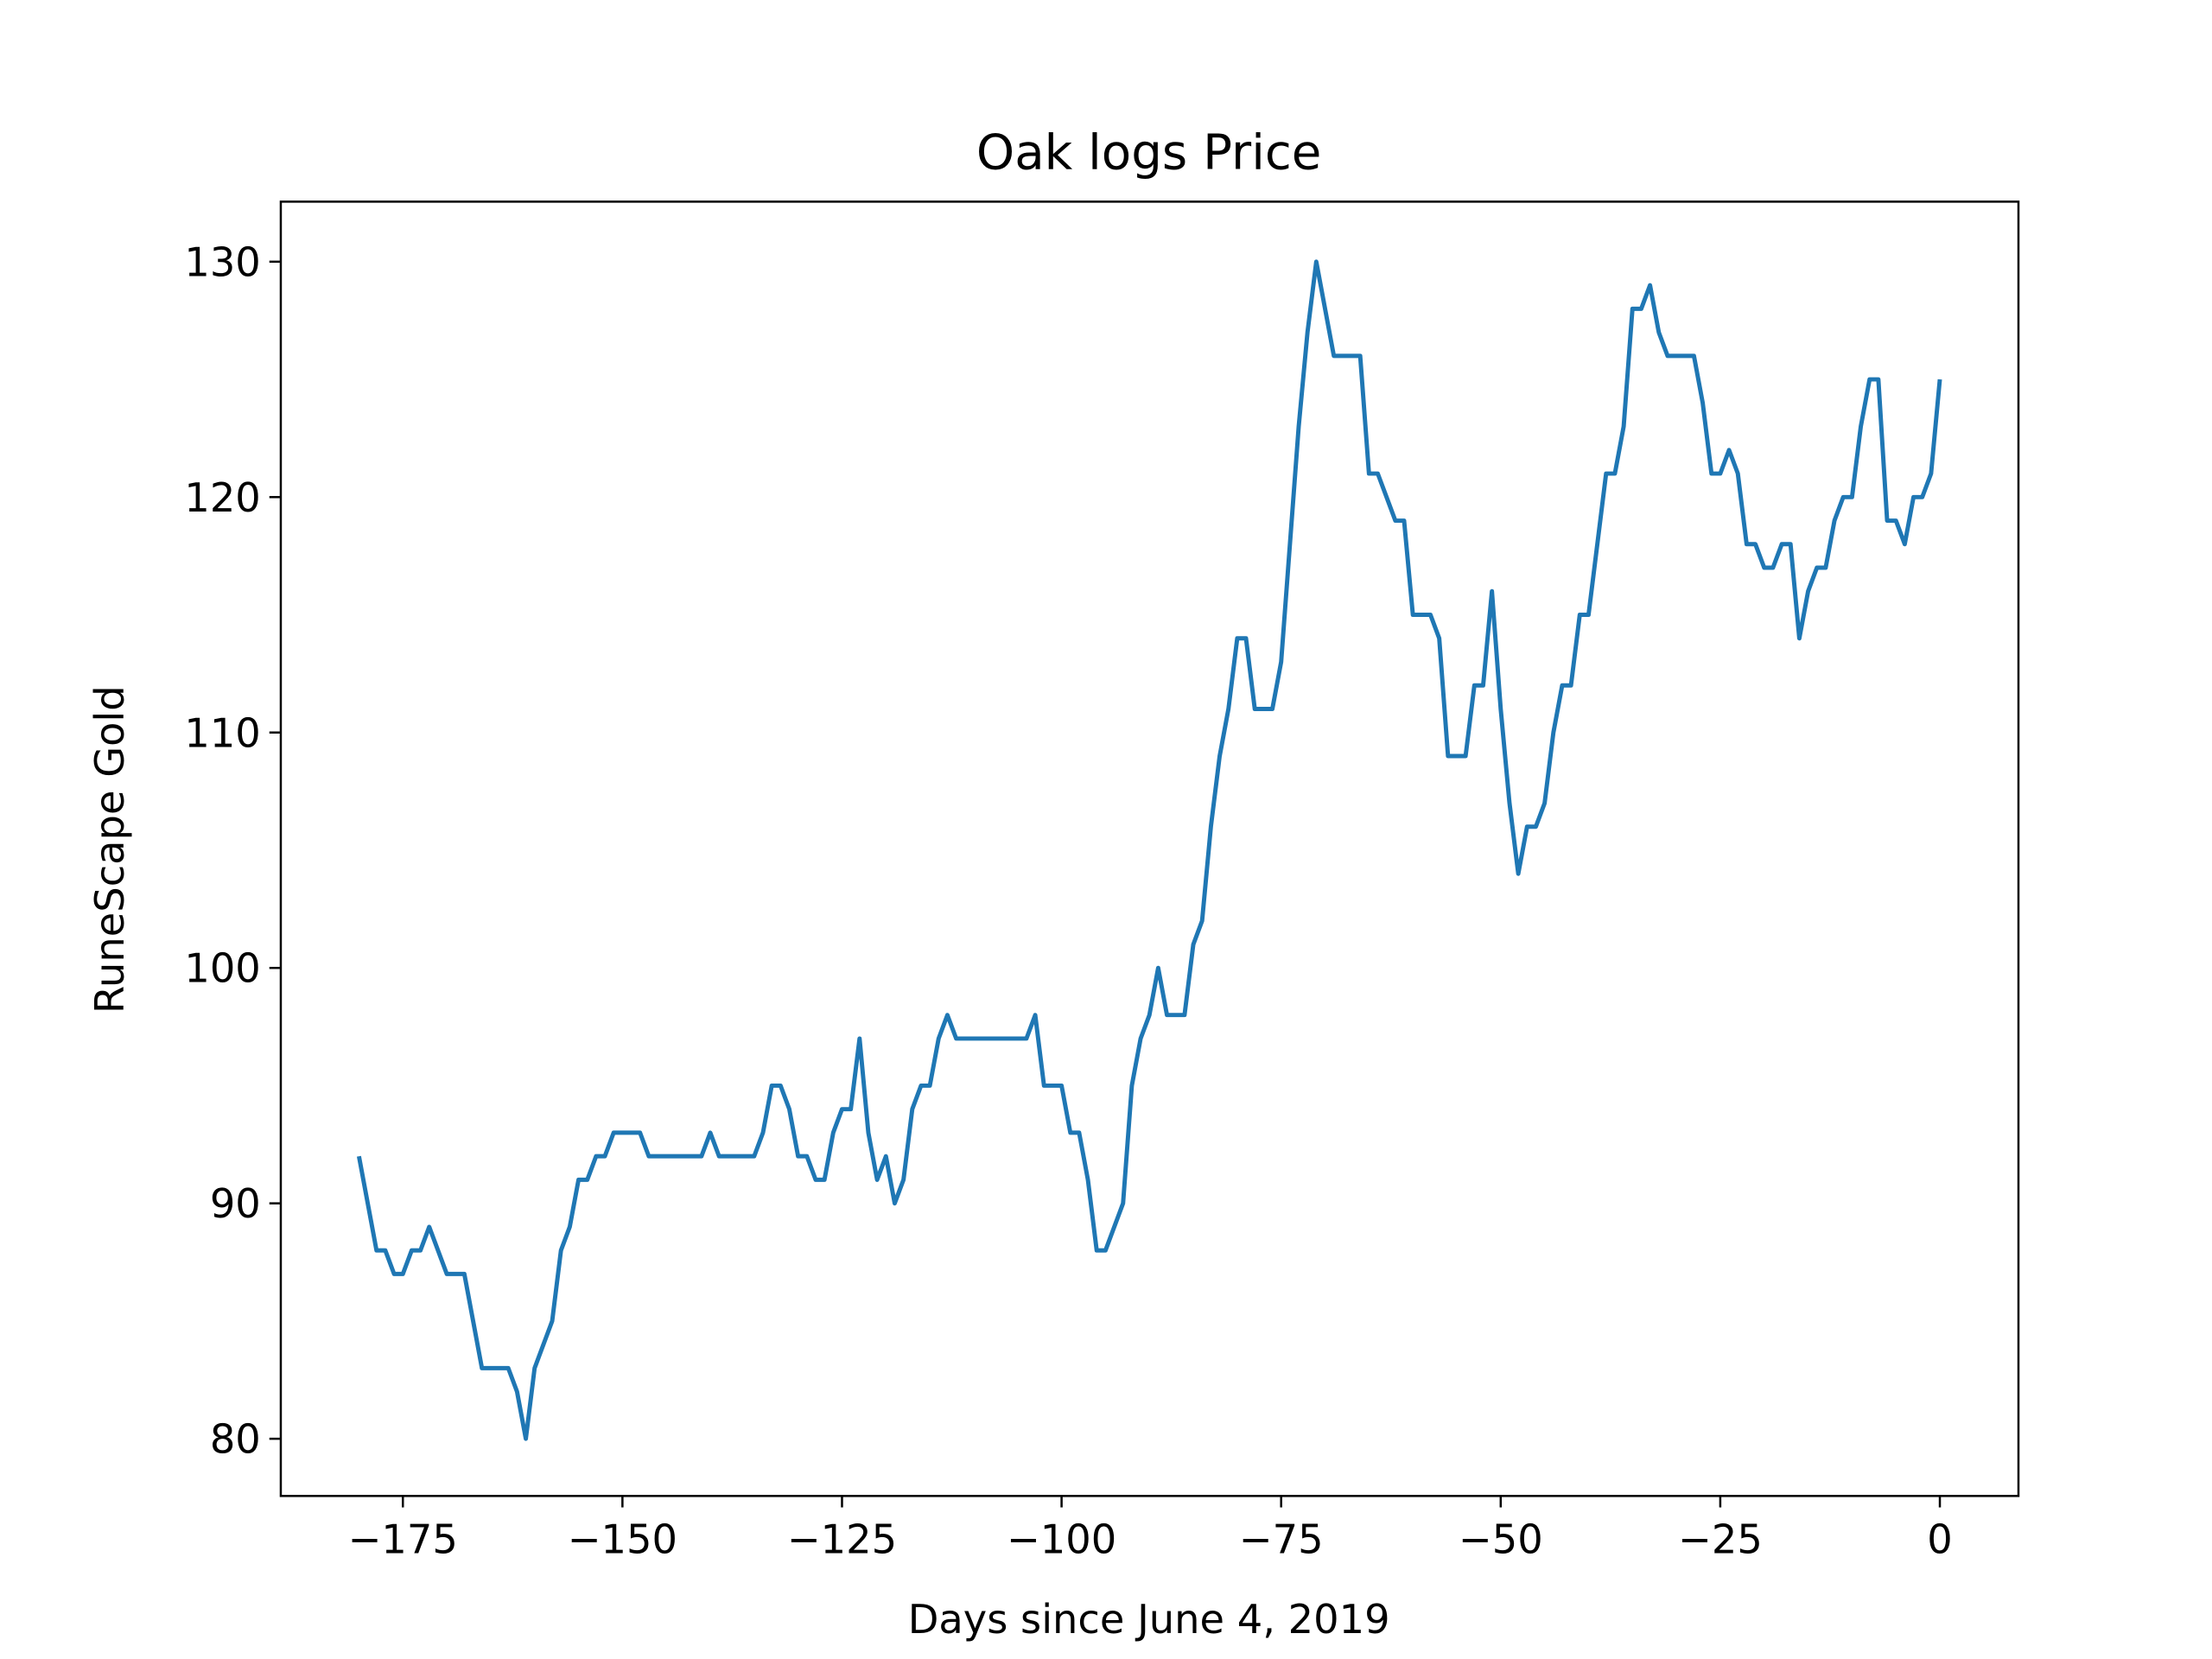  Describe the element at coordinates (622, 1539) in the screenshot. I see `x-tick-label: −150` at that location.